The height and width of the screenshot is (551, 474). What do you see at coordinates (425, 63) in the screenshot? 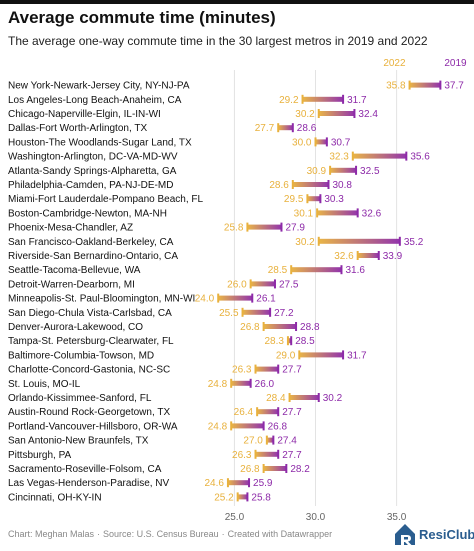
I see `legend: 2022 2019` at bounding box center [425, 63].